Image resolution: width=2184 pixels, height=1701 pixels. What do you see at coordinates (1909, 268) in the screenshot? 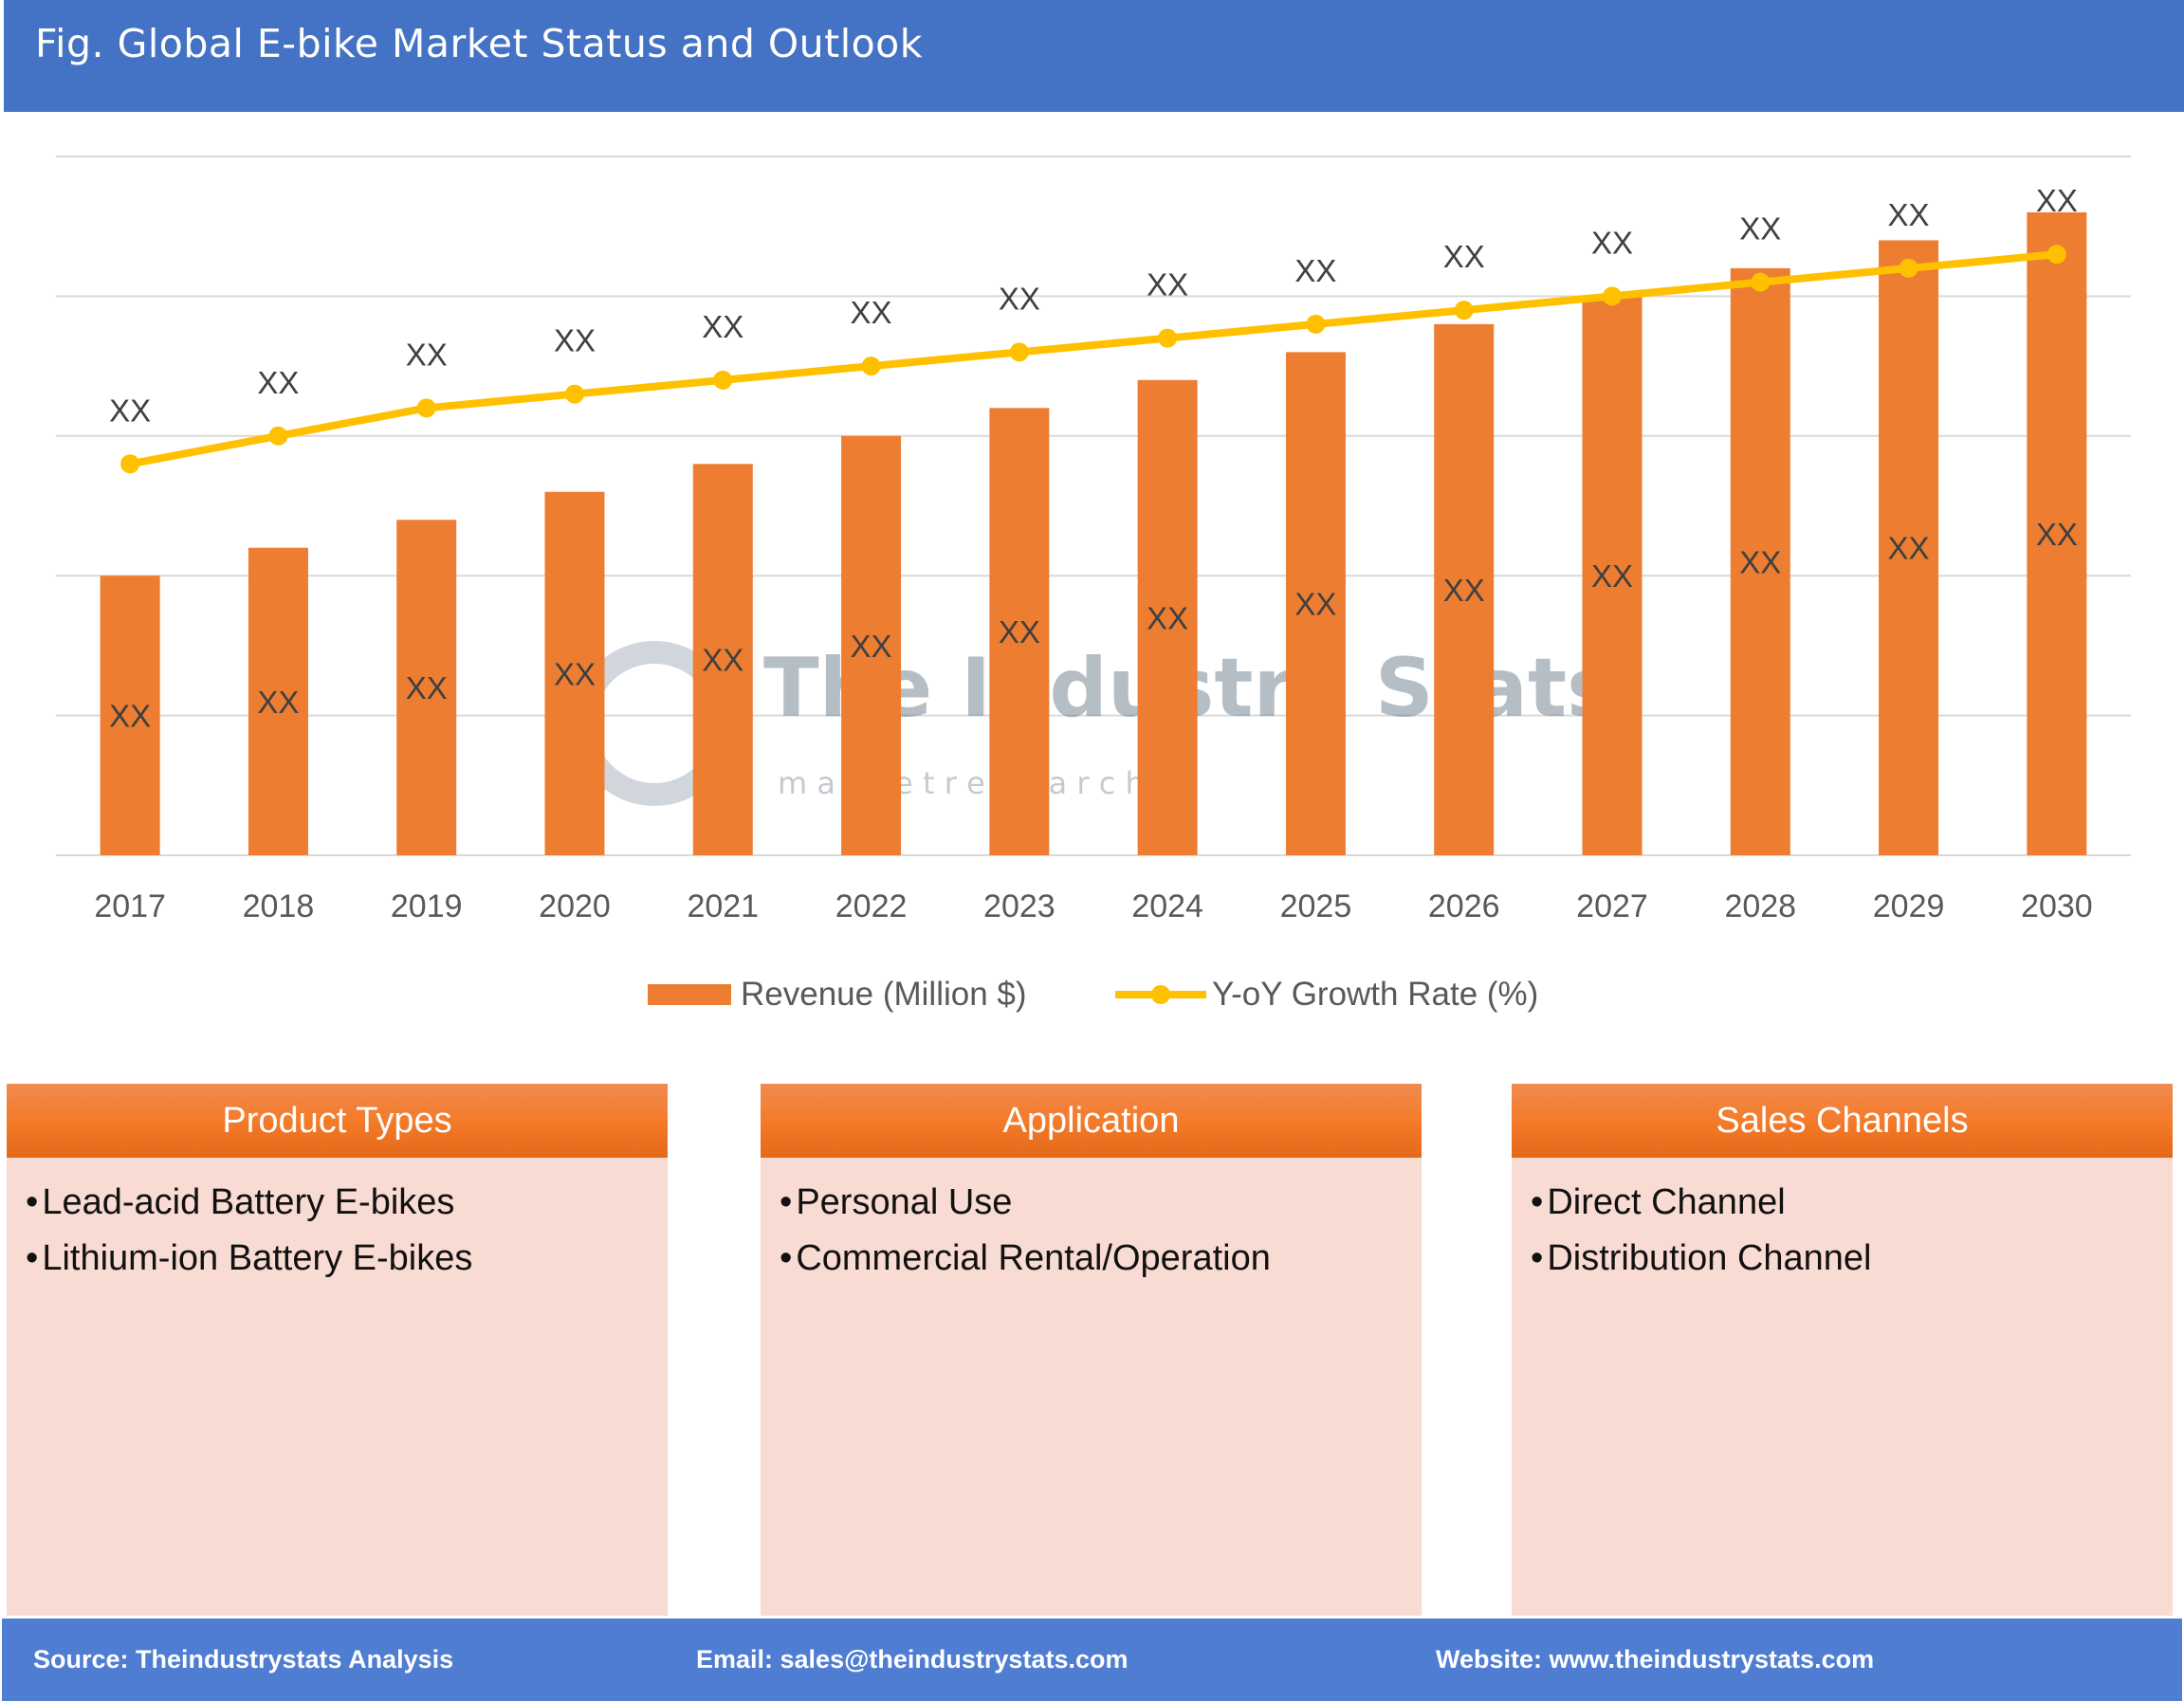
I see `growth-point-2029` at bounding box center [1909, 268].